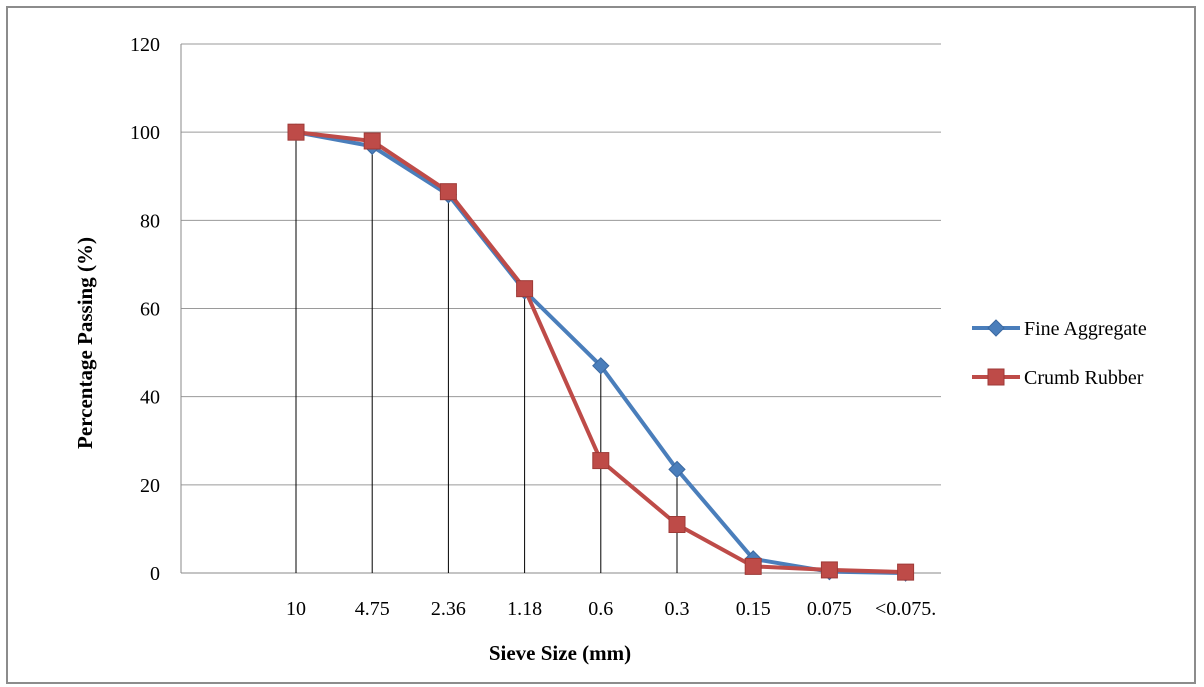  What do you see at coordinates (85, 343) in the screenshot?
I see `y-axis-label: Percentage Passing (%)` at bounding box center [85, 343].